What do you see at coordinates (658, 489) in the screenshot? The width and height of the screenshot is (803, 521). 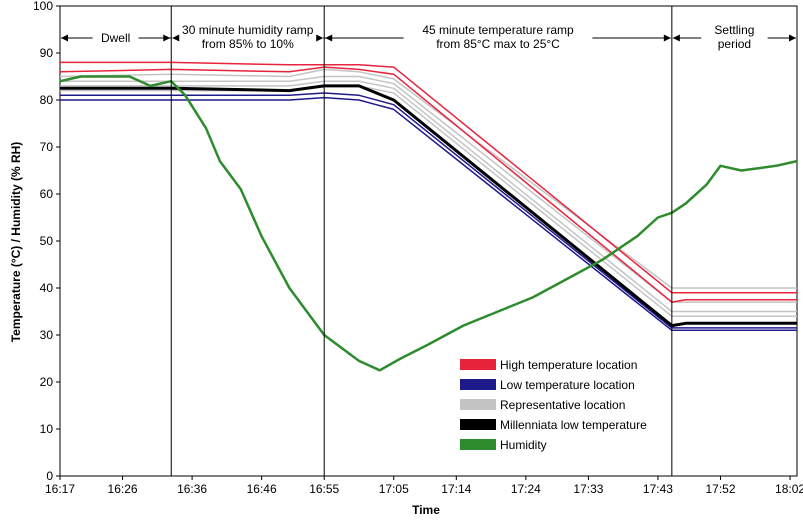 I see `x-tick-label: 17:43` at bounding box center [658, 489].